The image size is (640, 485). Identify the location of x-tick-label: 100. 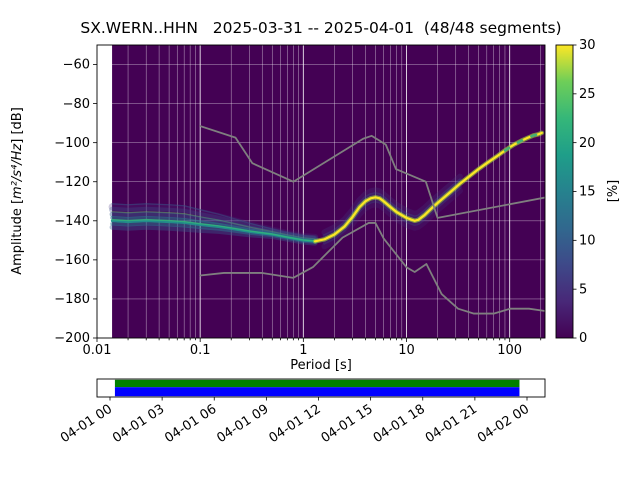
(509, 350).